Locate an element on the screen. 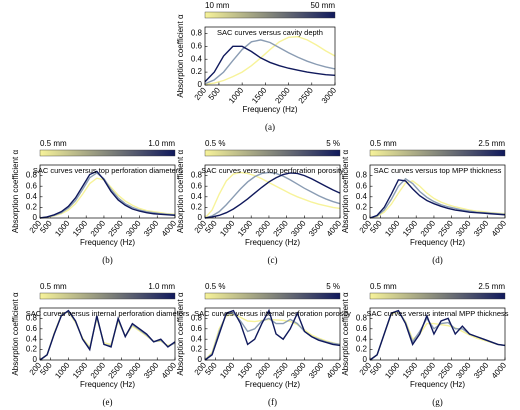  caption: (a) is located at coordinates (270, 127).